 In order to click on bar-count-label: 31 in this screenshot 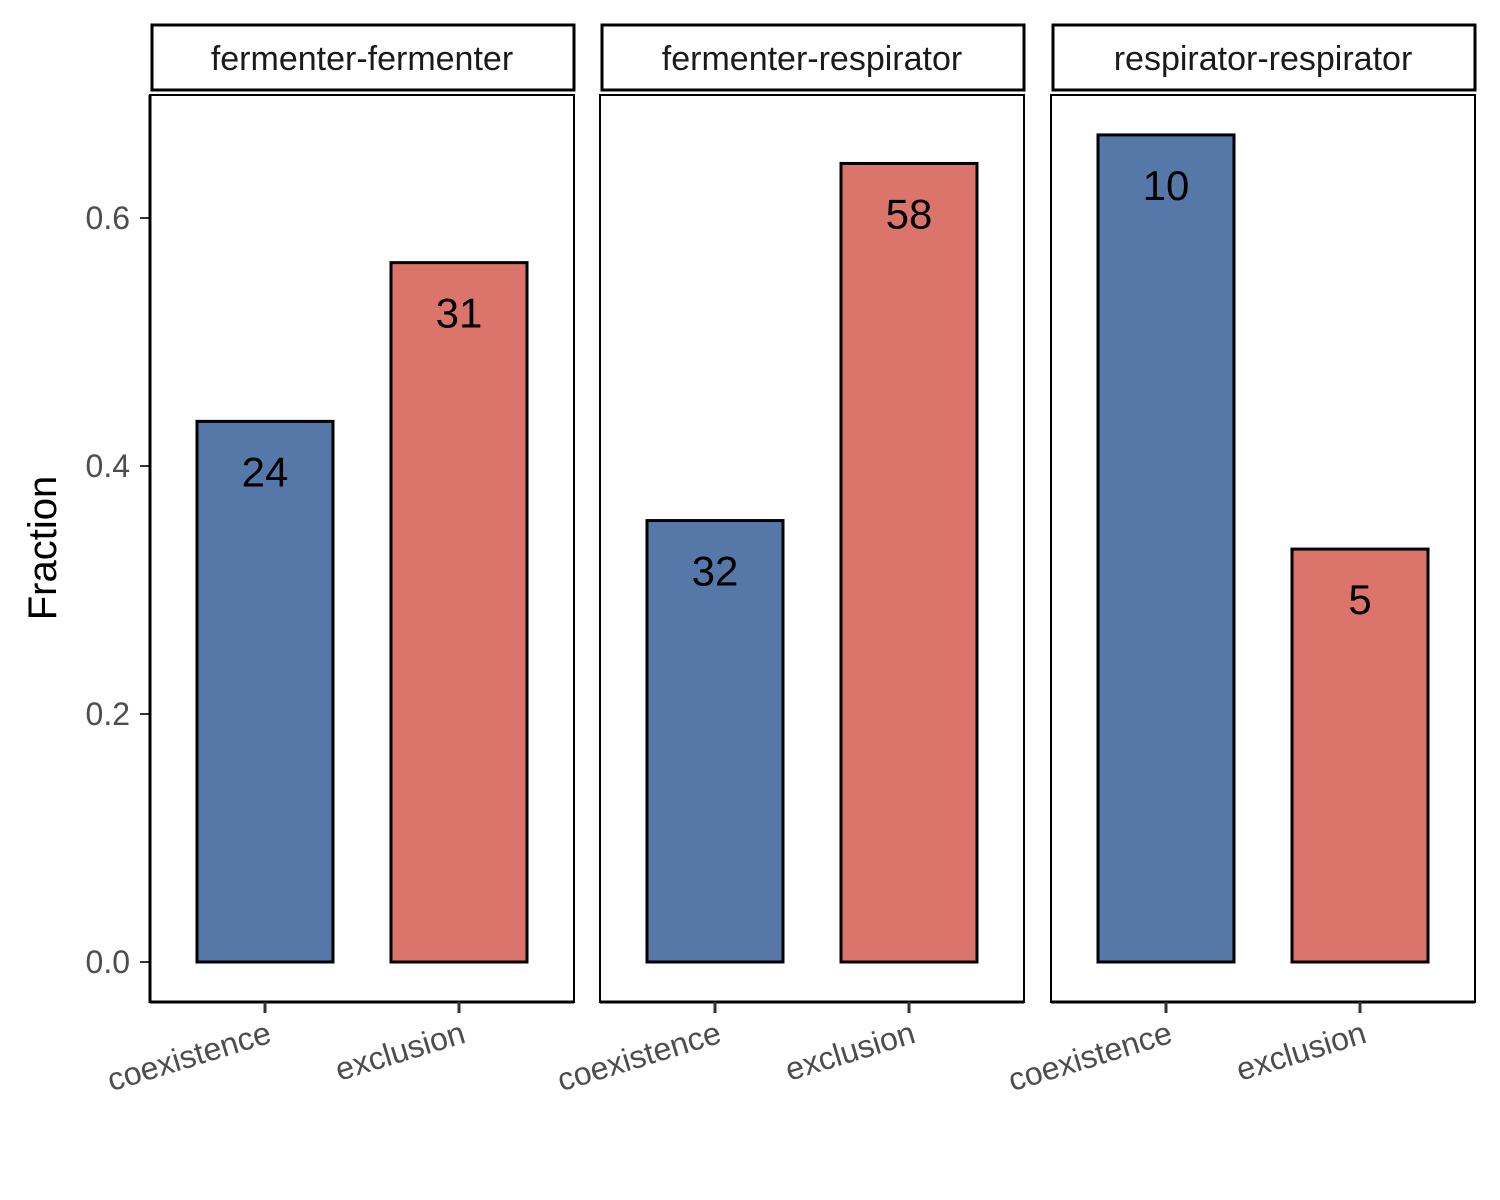, I will do `click(459, 313)`.